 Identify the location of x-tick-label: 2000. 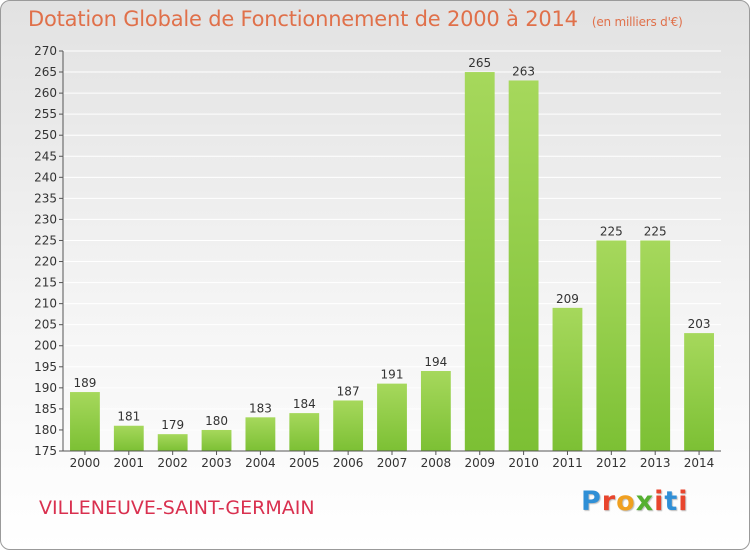
(85, 463).